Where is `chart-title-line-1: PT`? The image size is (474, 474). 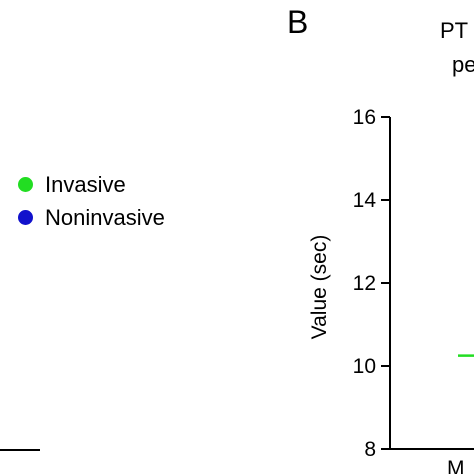 chart-title-line-1: PT is located at coordinates (454, 30).